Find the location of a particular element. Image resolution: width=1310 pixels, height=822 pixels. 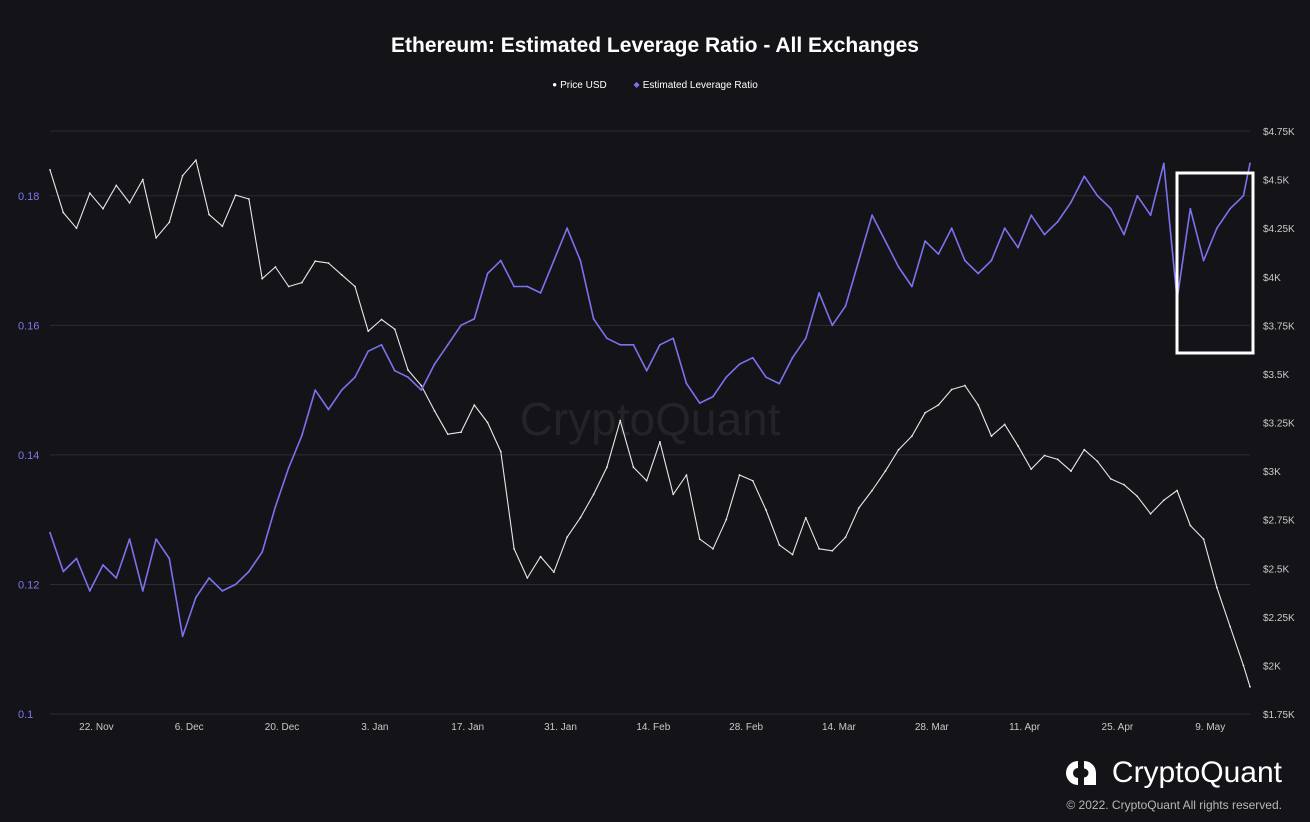

left-axis-tick-label: 0.14 is located at coordinates (28, 456).